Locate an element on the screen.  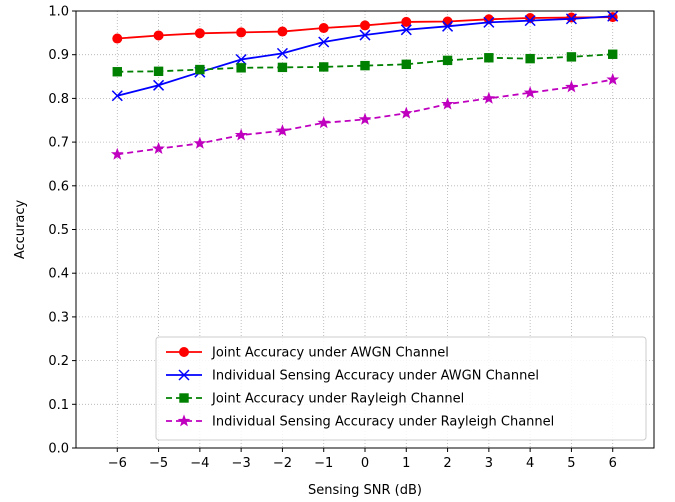
x-tick-label: 0 is located at coordinates (365, 463).